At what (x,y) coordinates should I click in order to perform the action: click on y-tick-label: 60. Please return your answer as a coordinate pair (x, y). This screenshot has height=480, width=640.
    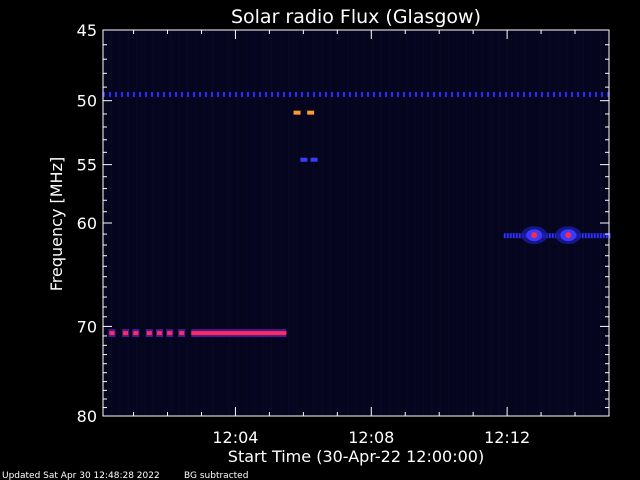
    Looking at the image, I should click on (87, 223).